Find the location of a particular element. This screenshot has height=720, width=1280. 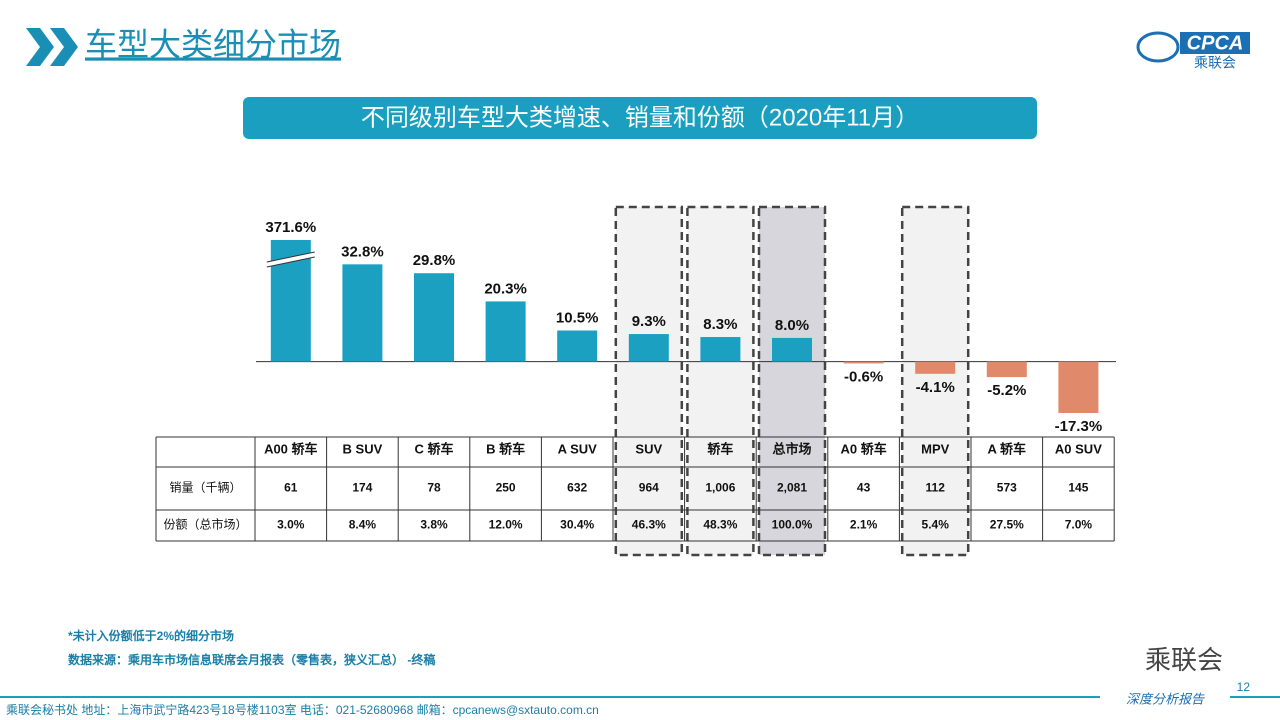

table-cell: 8.4% is located at coordinates (363, 525).